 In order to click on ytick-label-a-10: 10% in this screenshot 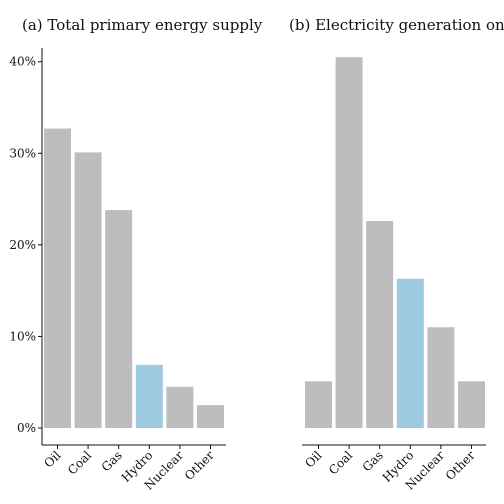, I will do `click(22, 336)`.